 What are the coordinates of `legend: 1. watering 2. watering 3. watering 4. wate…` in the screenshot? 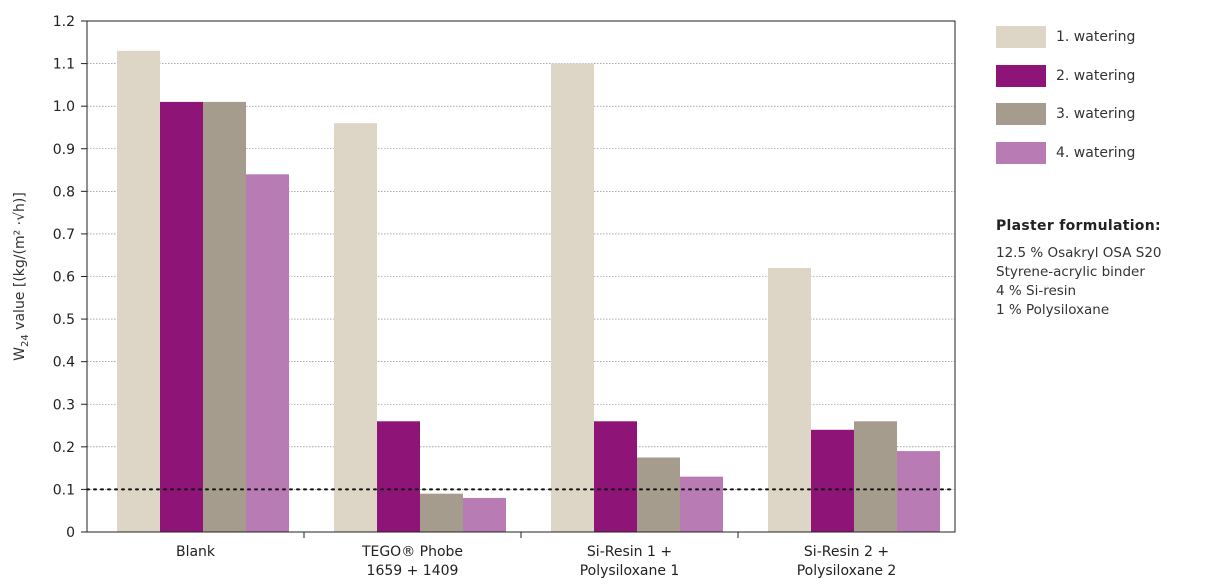 It's located at (1065, 95).